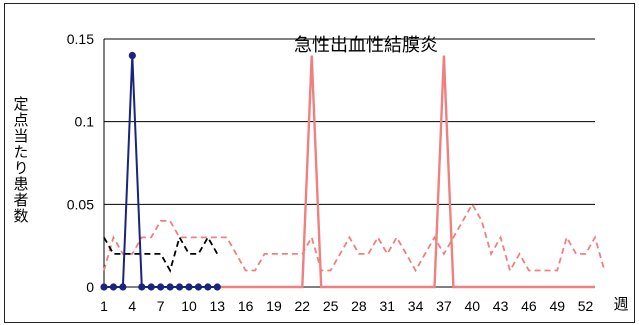 The image size is (639, 325). What do you see at coordinates (85, 122) in the screenshot?
I see `y-tick-label: 0.1` at bounding box center [85, 122].